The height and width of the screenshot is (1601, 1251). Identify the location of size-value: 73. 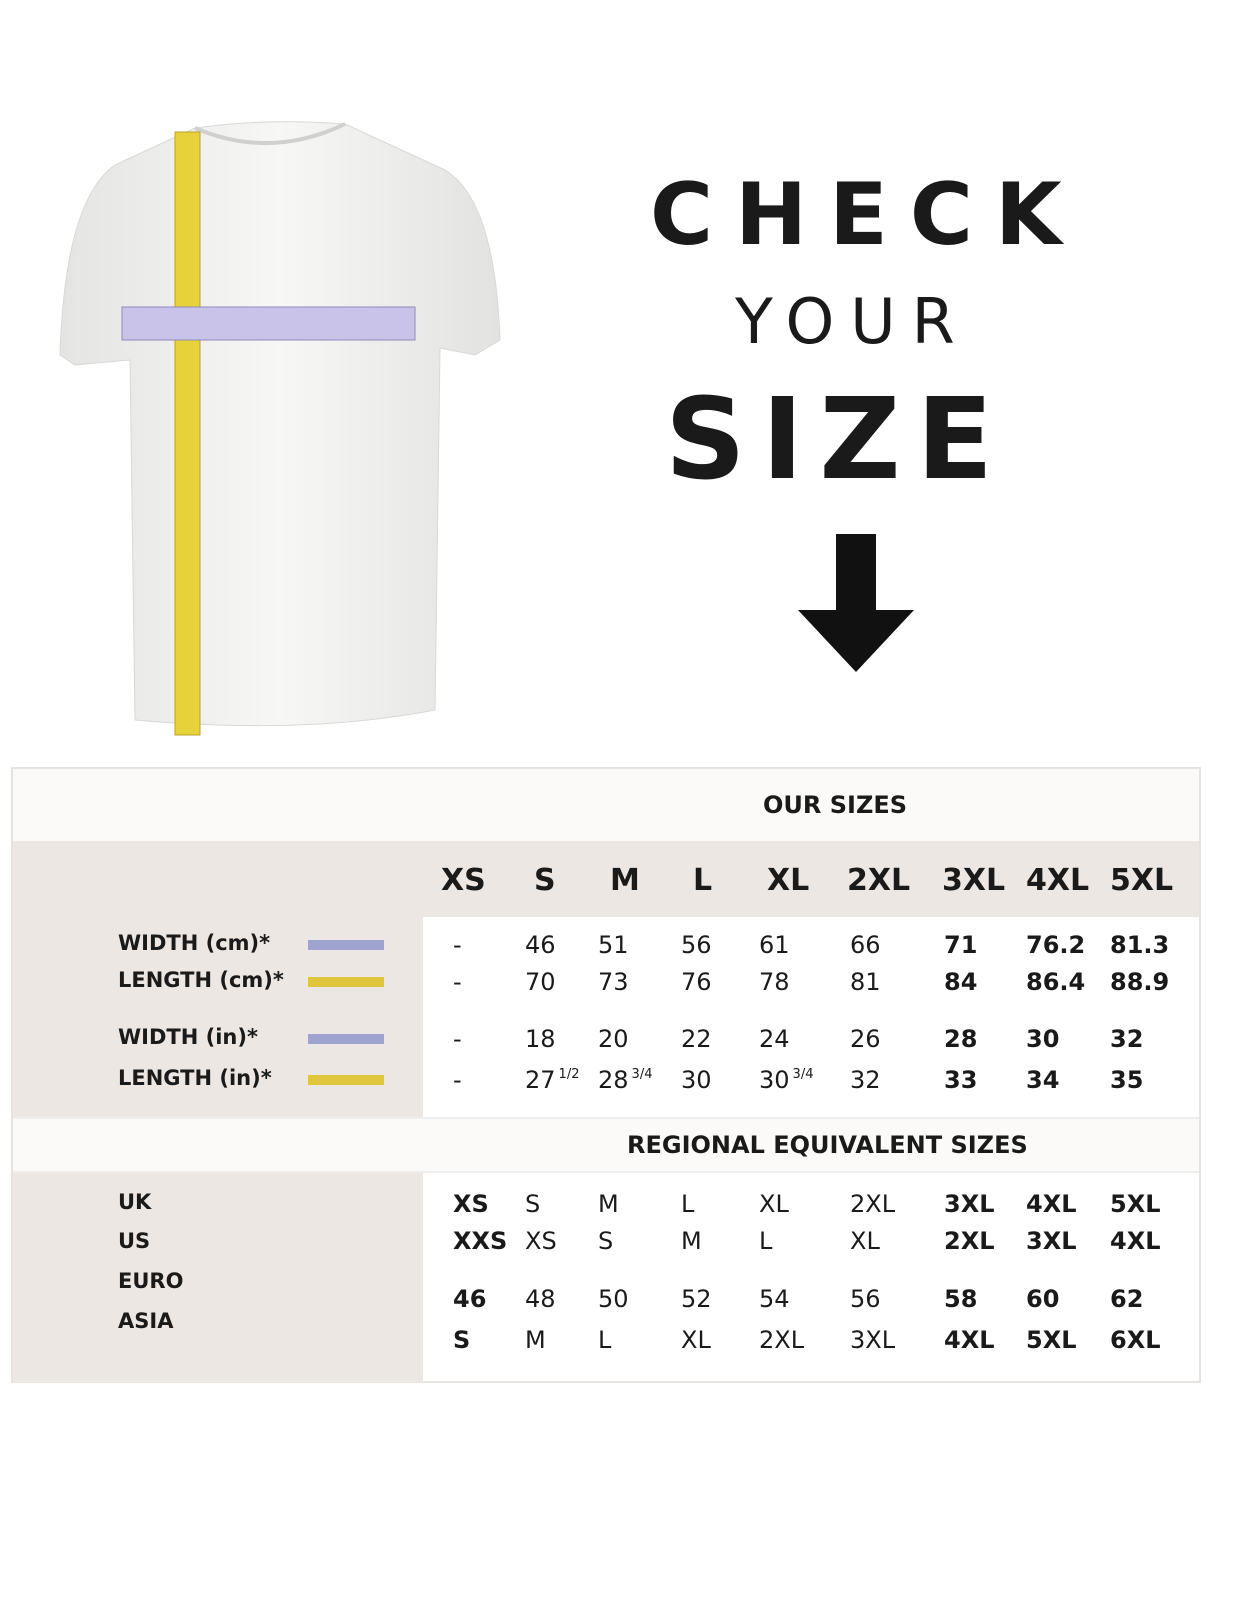
(613, 982).